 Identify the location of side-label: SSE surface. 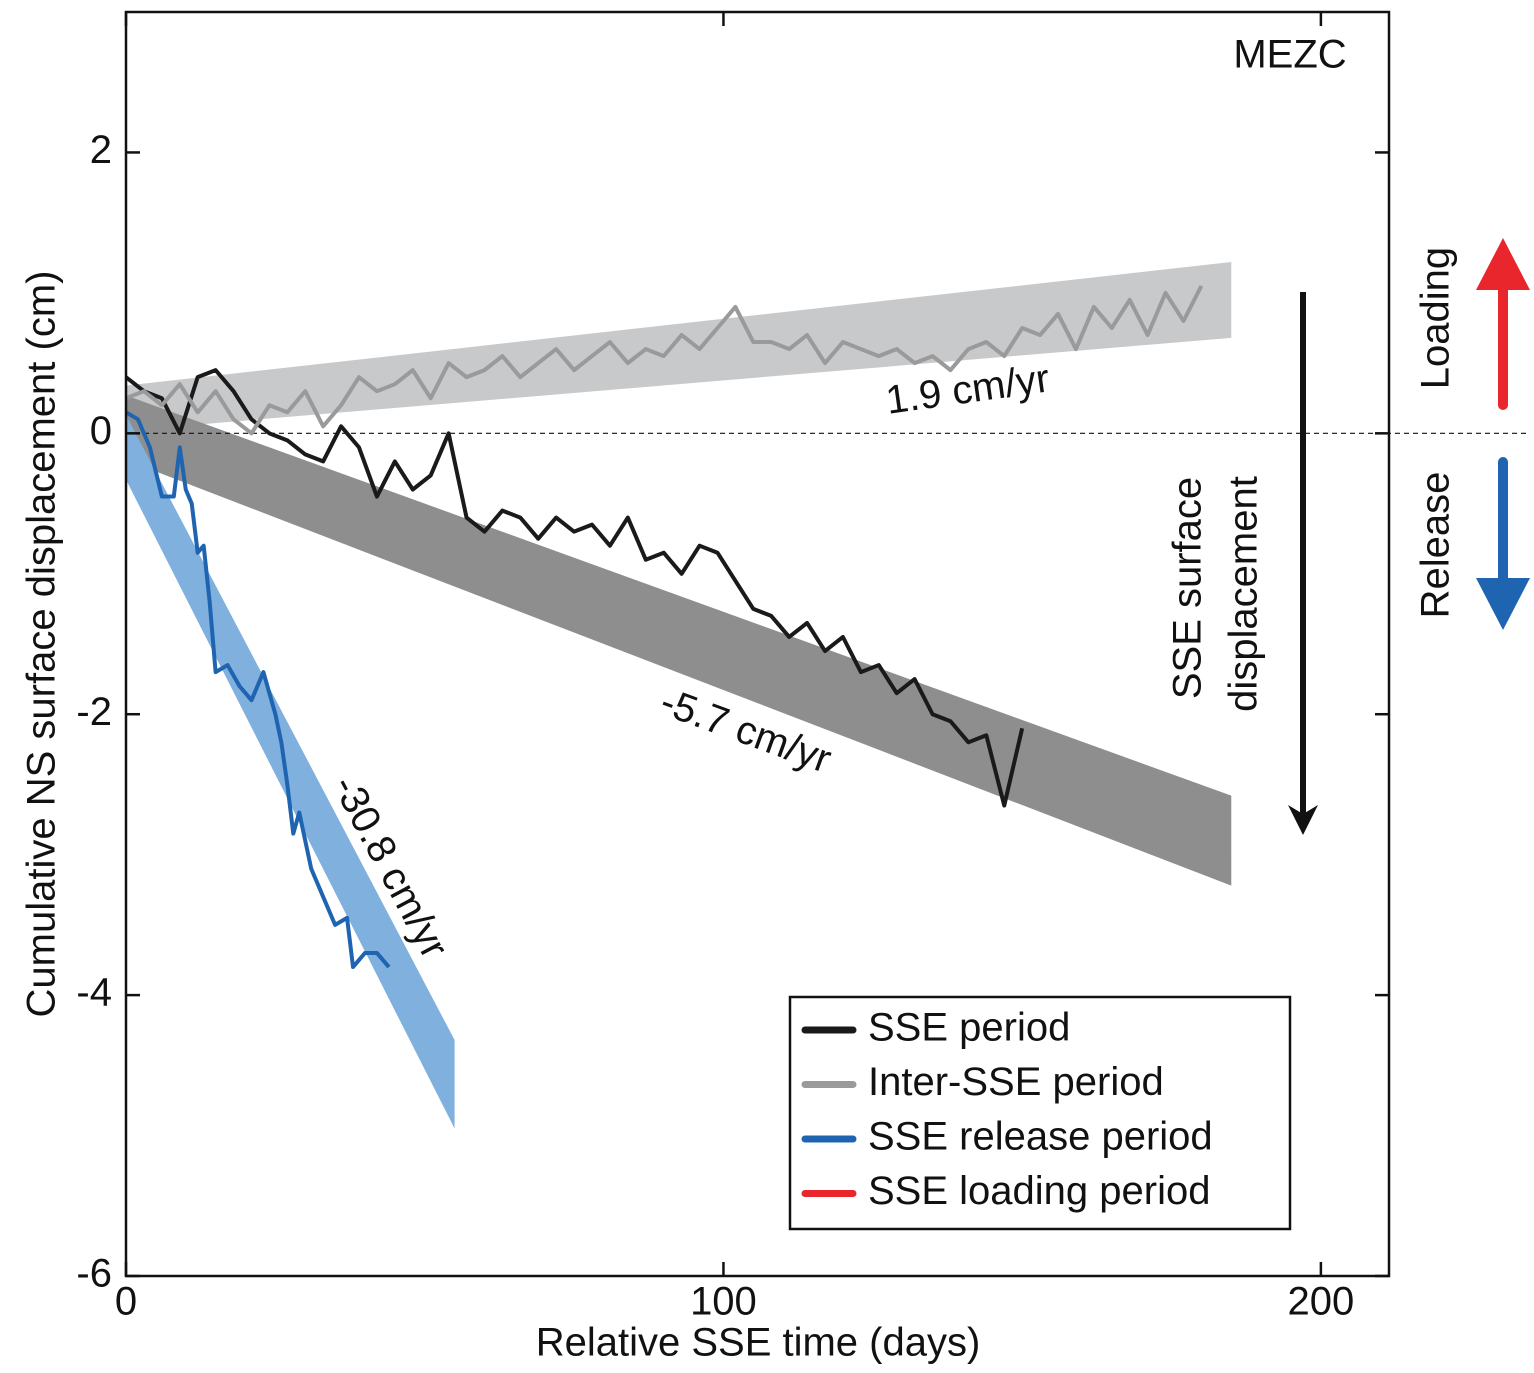
(1188, 588).